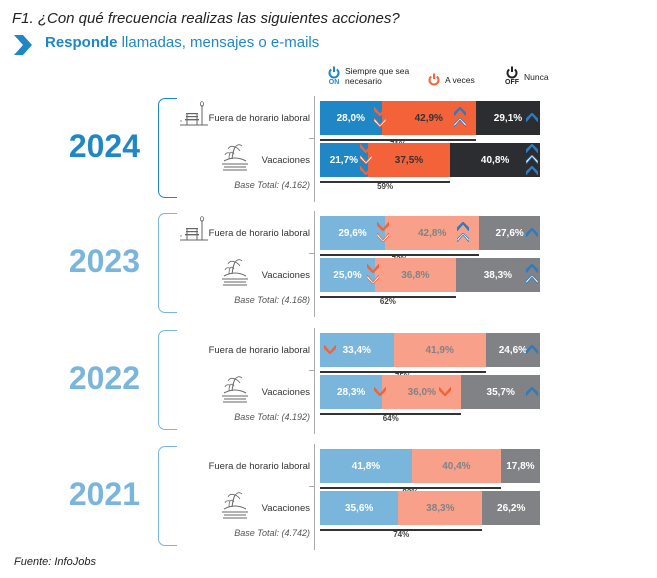  Describe the element at coordinates (272, 417) in the screenshot. I see `base-total: Base Total: (4.192)` at that location.